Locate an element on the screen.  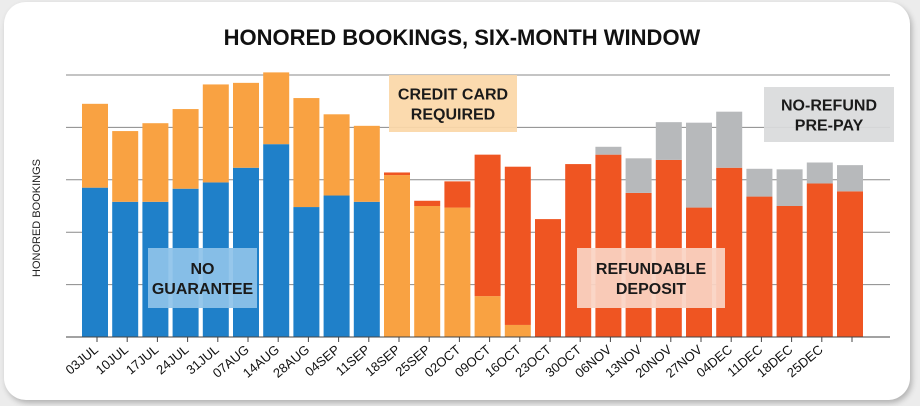
x-tick-label: 04SEP is located at coordinates (322, 361).